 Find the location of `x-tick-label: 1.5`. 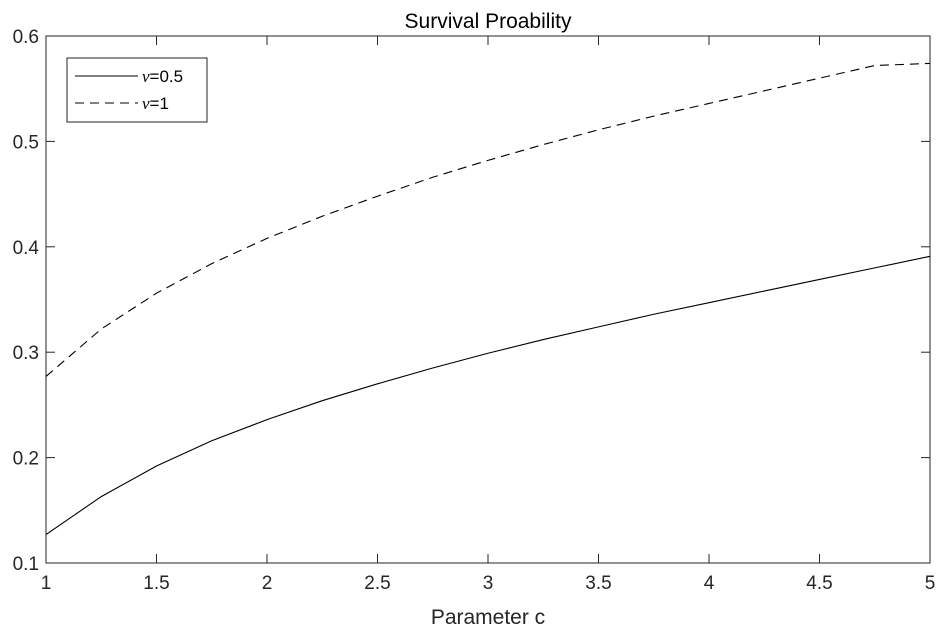

x-tick-label: 1.5 is located at coordinates (156, 583).